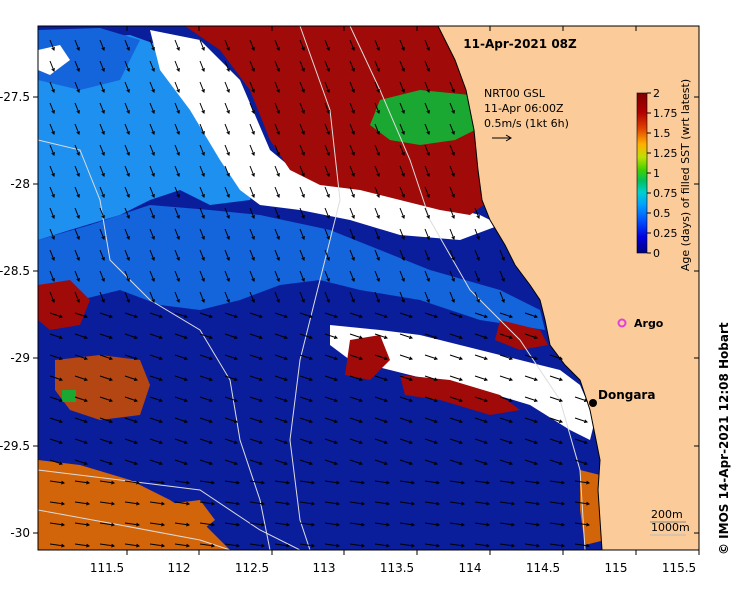 Image resolution: width=739 pixels, height=592 pixels. What do you see at coordinates (526, 114) in the screenshot?
I see `current-legend: NRT00 GSL 11-Apr 06:00Z 0.5m/s (1kt 6h)` at bounding box center [526, 114].